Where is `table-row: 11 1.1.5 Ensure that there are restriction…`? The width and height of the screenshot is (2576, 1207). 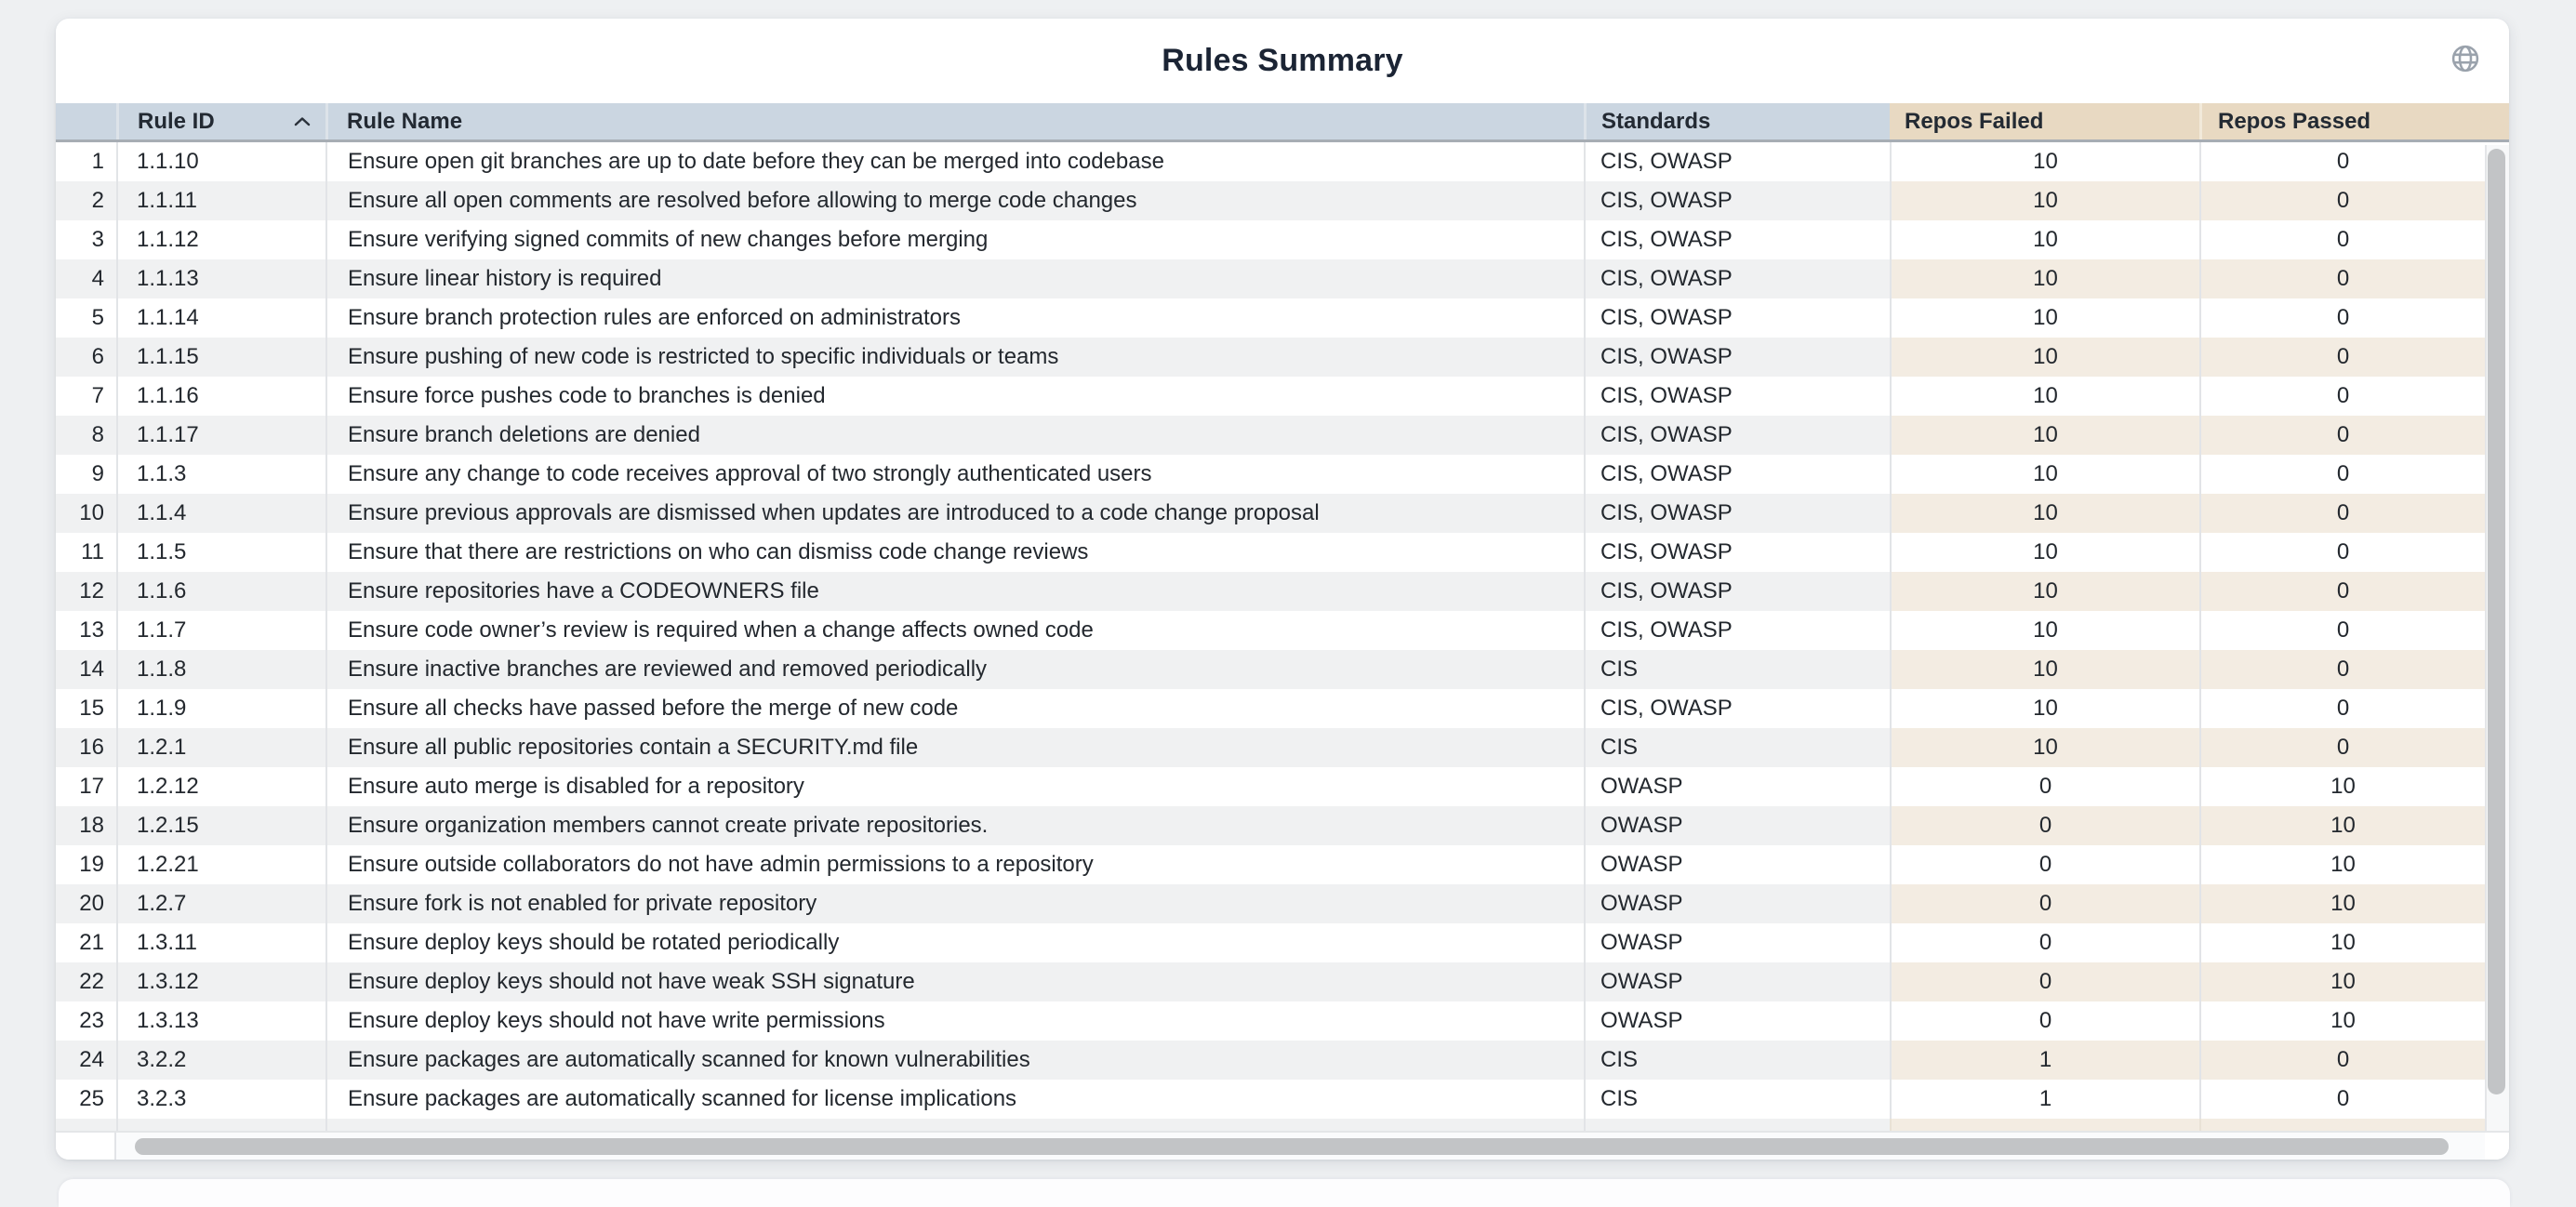 table-row: 11 1.1.5 Ensure that there are restriction… is located at coordinates (1282, 552).